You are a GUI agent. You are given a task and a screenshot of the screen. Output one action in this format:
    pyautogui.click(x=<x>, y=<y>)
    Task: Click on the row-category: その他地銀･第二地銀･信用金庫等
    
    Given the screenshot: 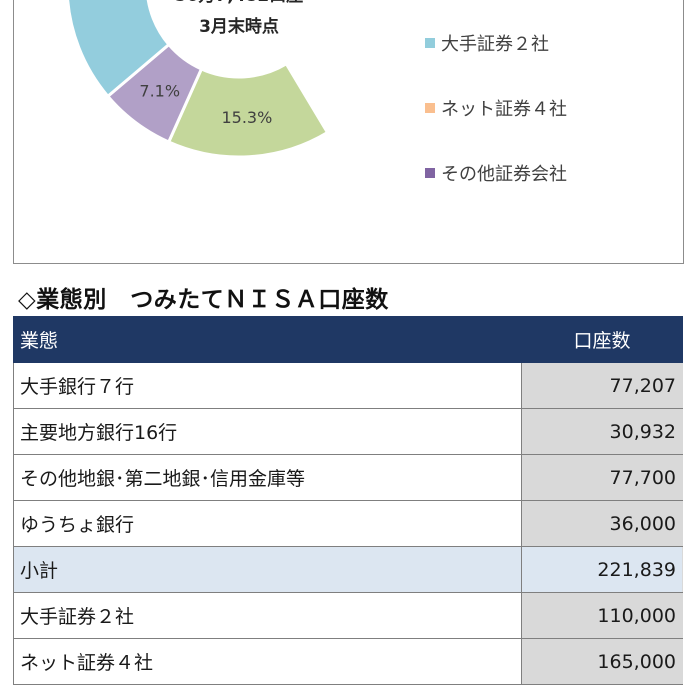 What is the action you would take?
    pyautogui.click(x=267, y=477)
    